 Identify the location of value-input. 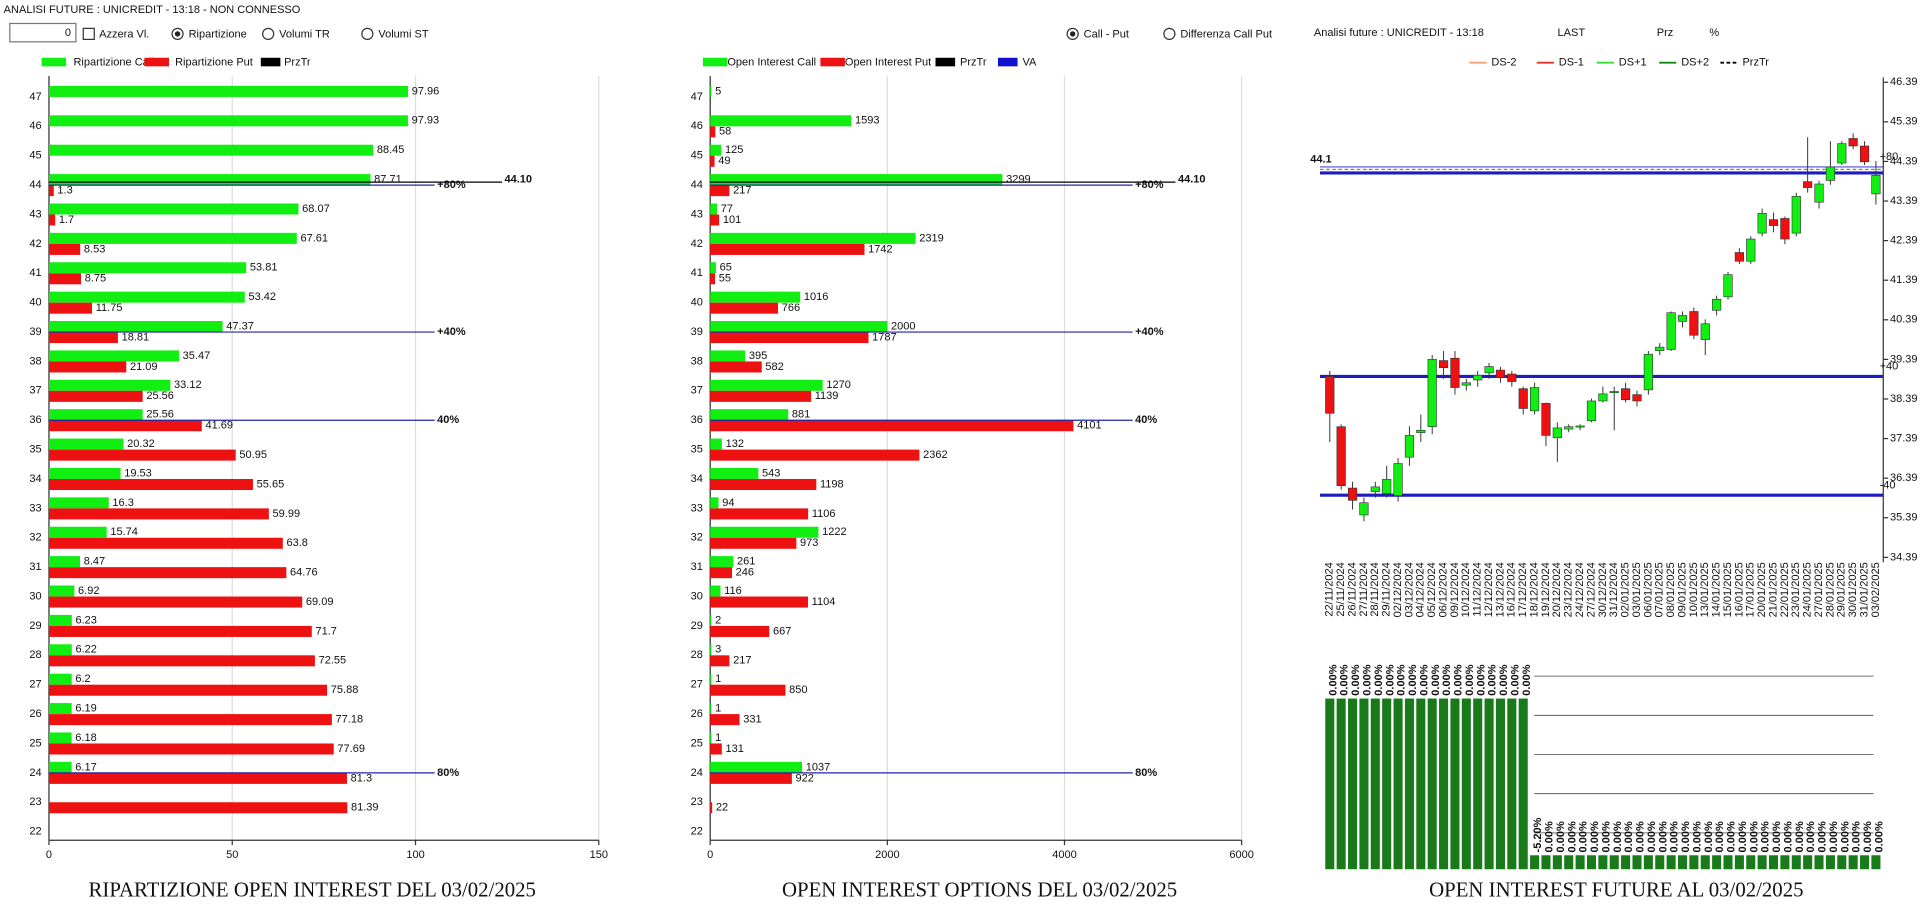
(43, 32).